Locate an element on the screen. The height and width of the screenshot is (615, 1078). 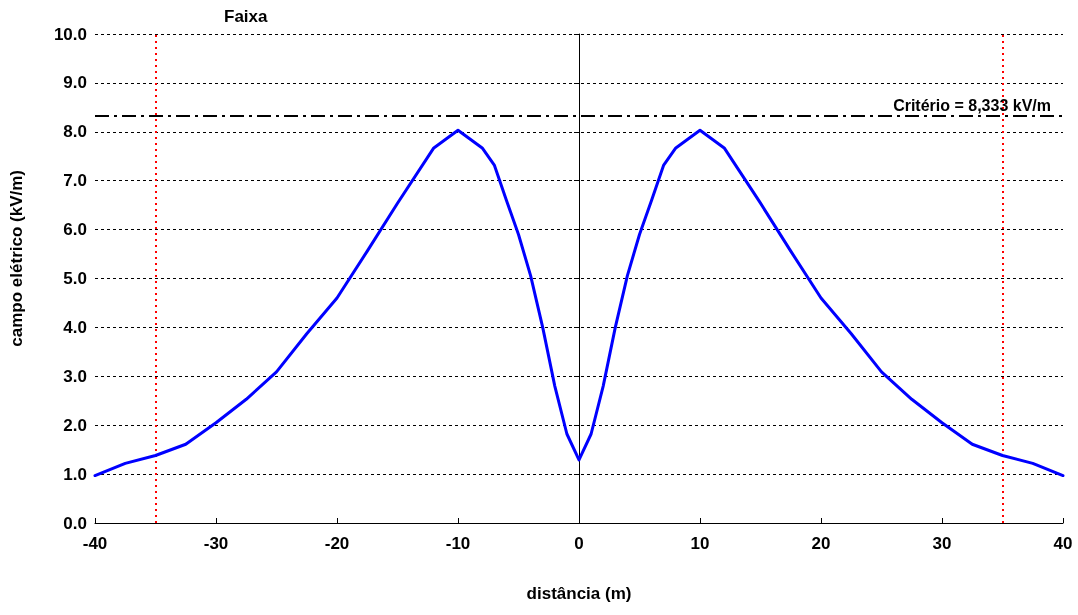
y-tick-label: 5.0 is located at coordinates (75, 278).